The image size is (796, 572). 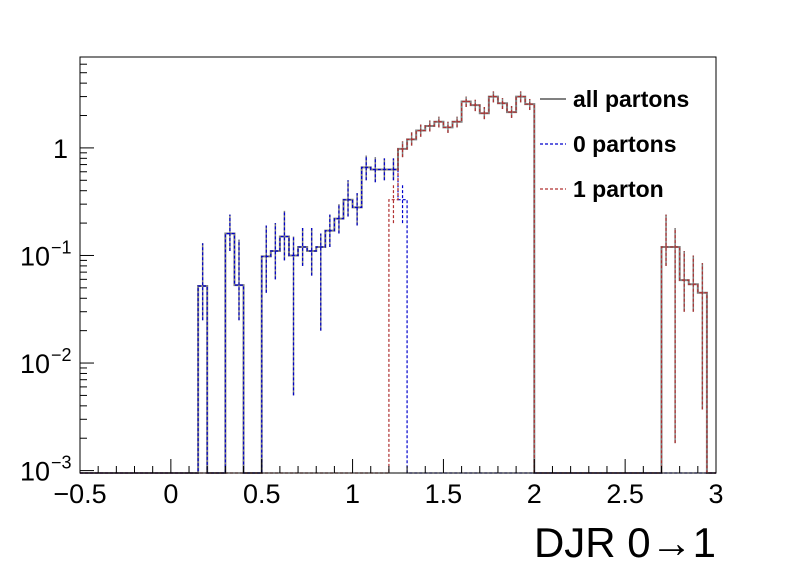 What do you see at coordinates (61, 355) in the screenshot?
I see `y-tick-exponent: −2` at bounding box center [61, 355].